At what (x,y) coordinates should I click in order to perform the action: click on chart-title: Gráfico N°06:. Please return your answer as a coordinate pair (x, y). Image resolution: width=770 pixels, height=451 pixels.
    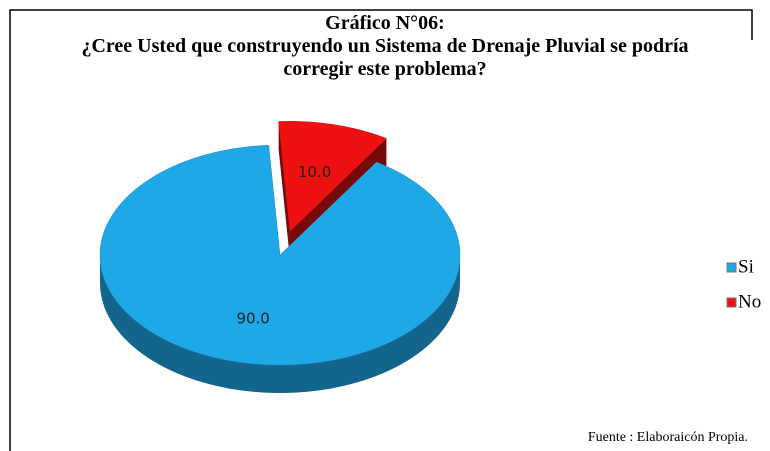
    Looking at the image, I should click on (385, 23).